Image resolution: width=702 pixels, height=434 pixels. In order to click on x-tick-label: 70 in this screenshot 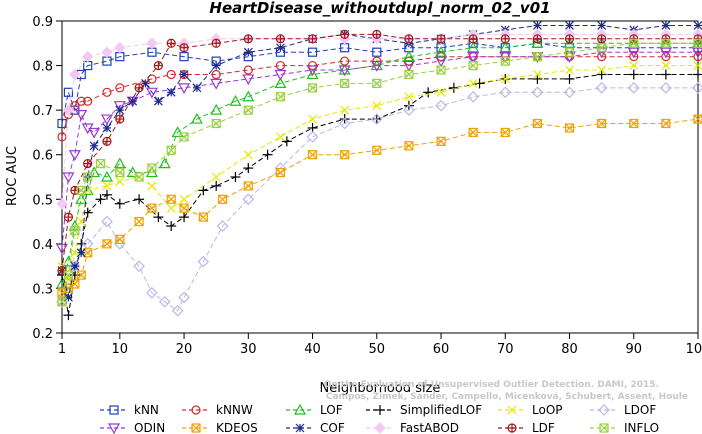, I will do `click(505, 349)`.